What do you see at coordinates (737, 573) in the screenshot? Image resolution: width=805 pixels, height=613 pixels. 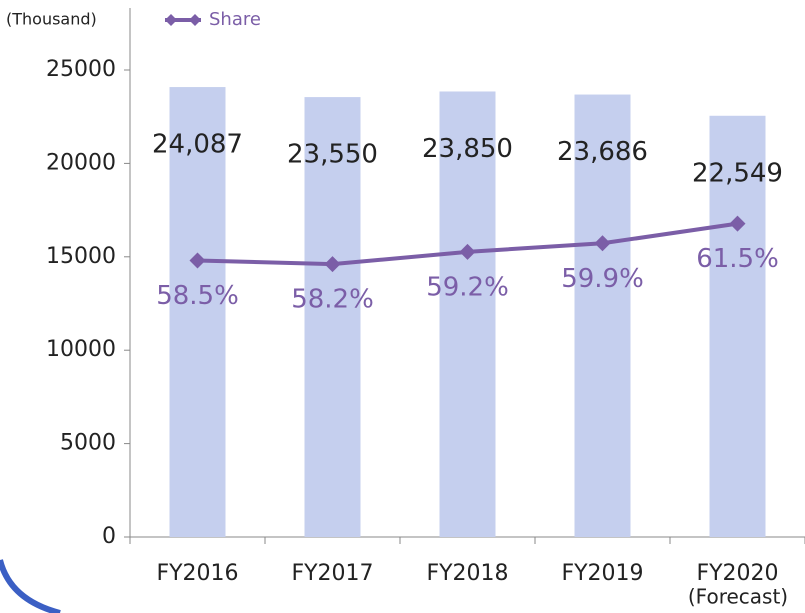 I see `x-tick-label: FY2020` at bounding box center [737, 573].